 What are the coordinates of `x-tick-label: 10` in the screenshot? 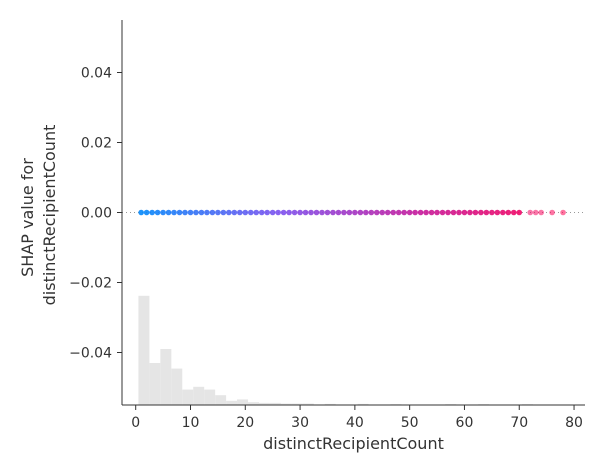 It's located at (191, 423).